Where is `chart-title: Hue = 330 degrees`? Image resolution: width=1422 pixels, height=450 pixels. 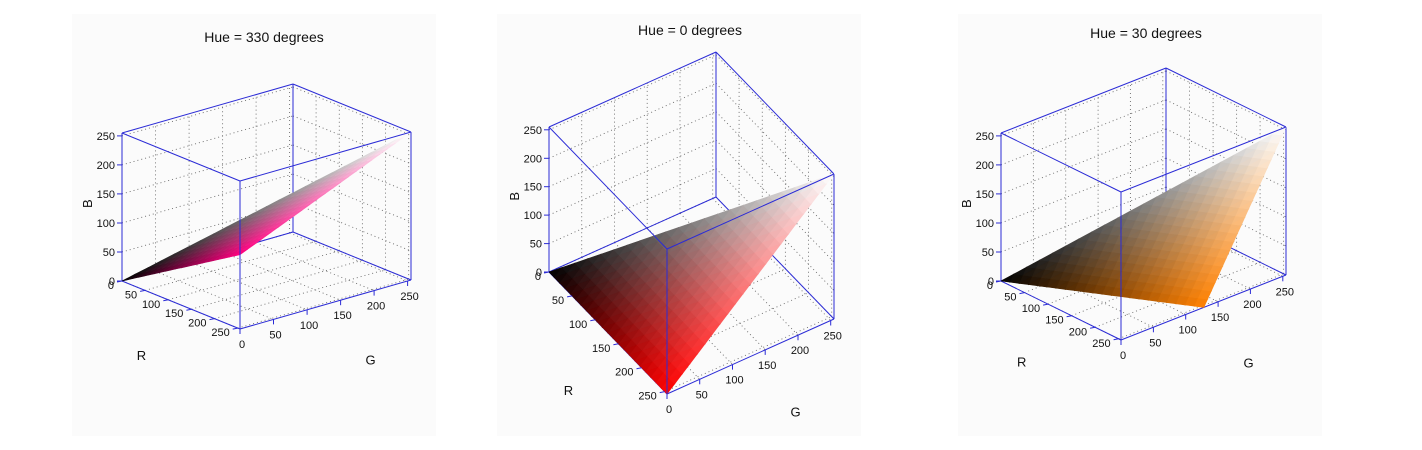
chart-title: Hue = 330 degrees is located at coordinates (263, 37).